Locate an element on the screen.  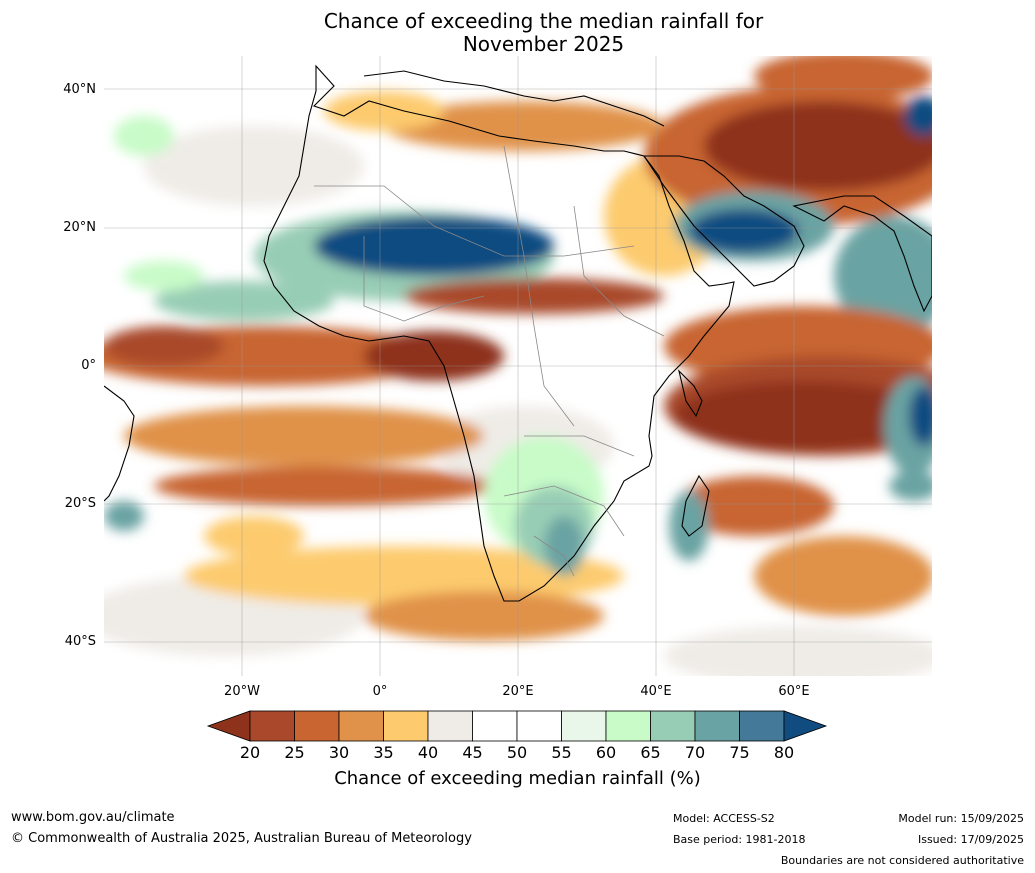
lat-label-20s: 20°S is located at coordinates (80, 503).